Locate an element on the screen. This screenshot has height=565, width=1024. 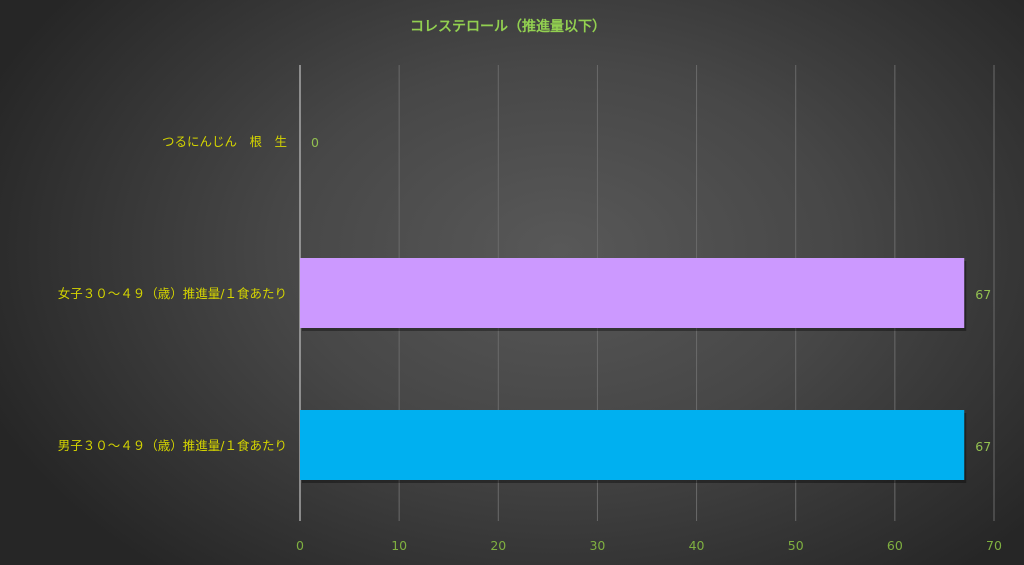
x-tick-label: 10 is located at coordinates (399, 545).